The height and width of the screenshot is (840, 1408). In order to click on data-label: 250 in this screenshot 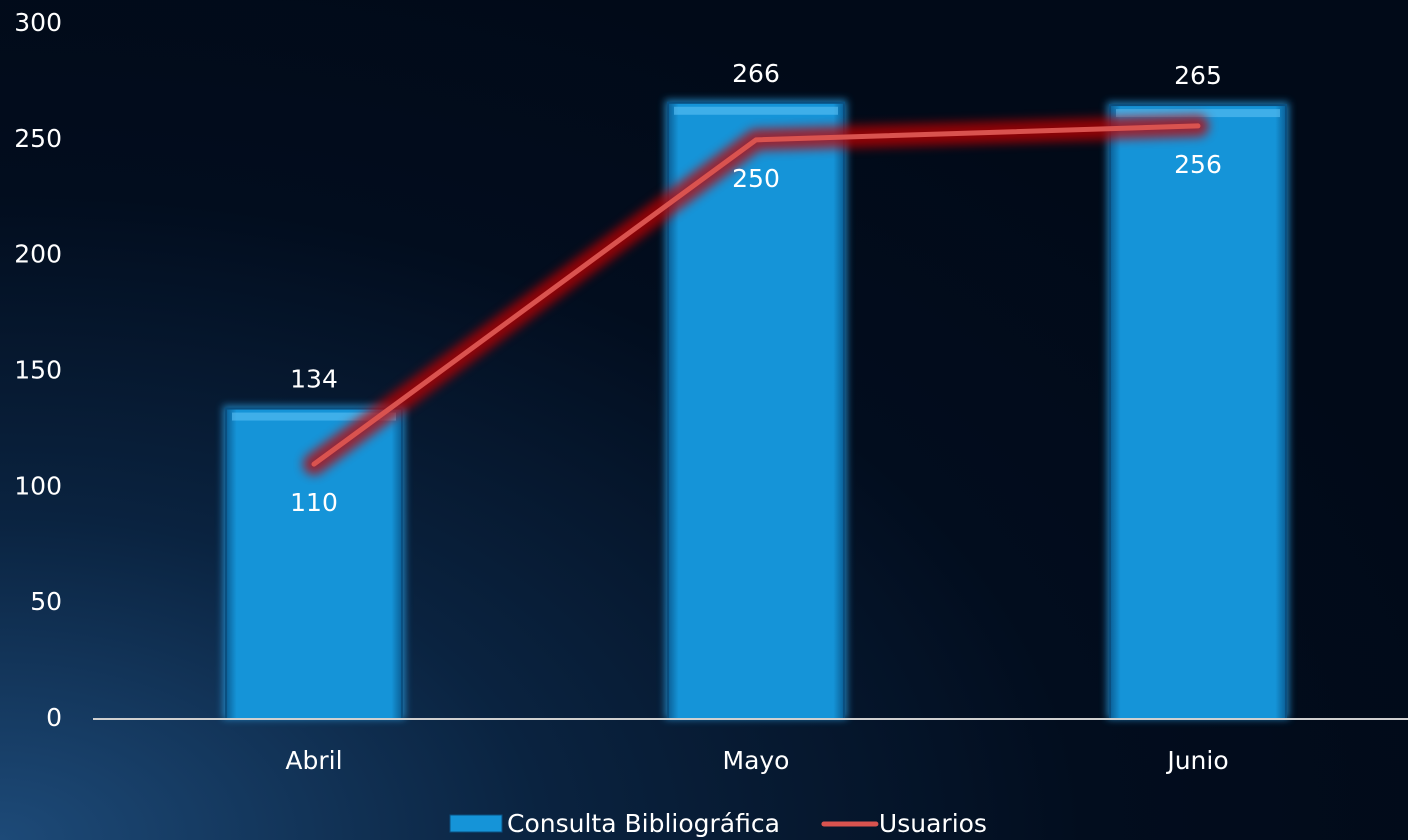, I will do `click(756, 178)`.